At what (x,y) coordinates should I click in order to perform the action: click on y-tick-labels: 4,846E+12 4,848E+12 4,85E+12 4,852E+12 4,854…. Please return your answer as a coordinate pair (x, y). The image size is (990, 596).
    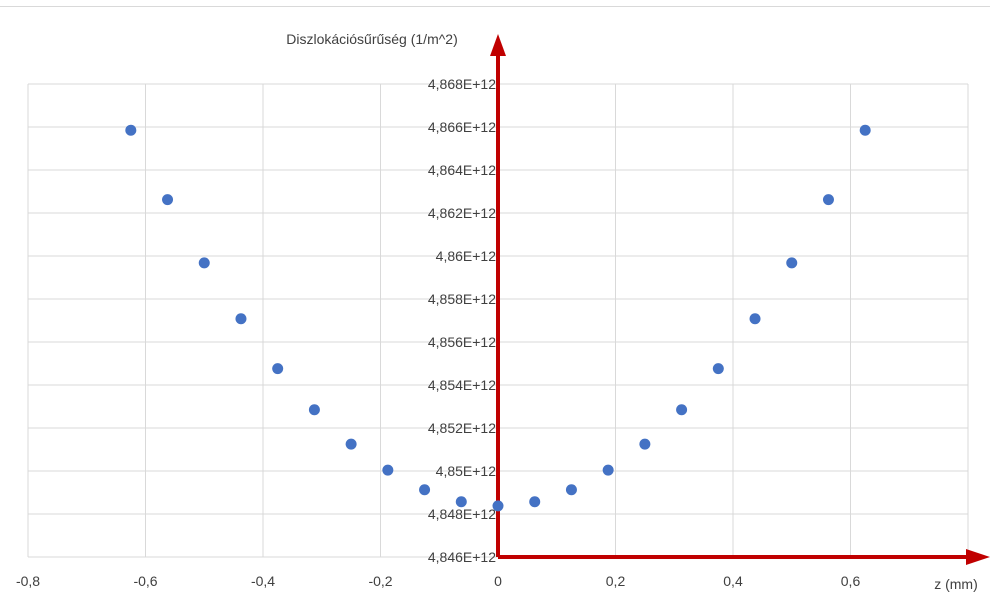
    Looking at the image, I should click on (462, 320).